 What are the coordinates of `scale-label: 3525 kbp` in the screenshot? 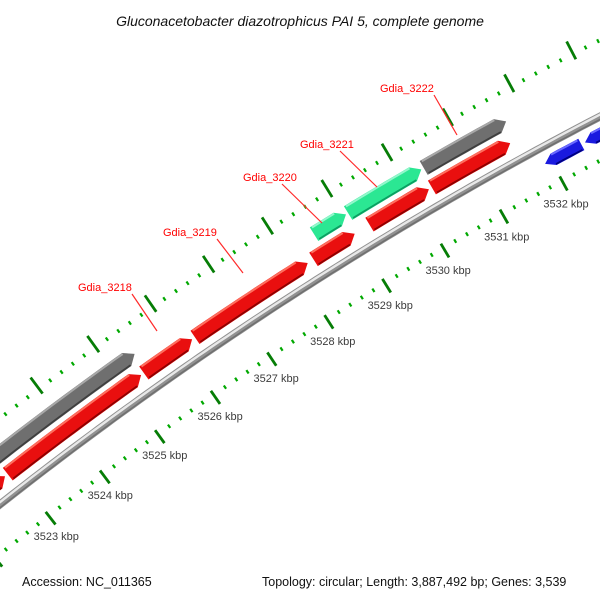 It's located at (164, 456).